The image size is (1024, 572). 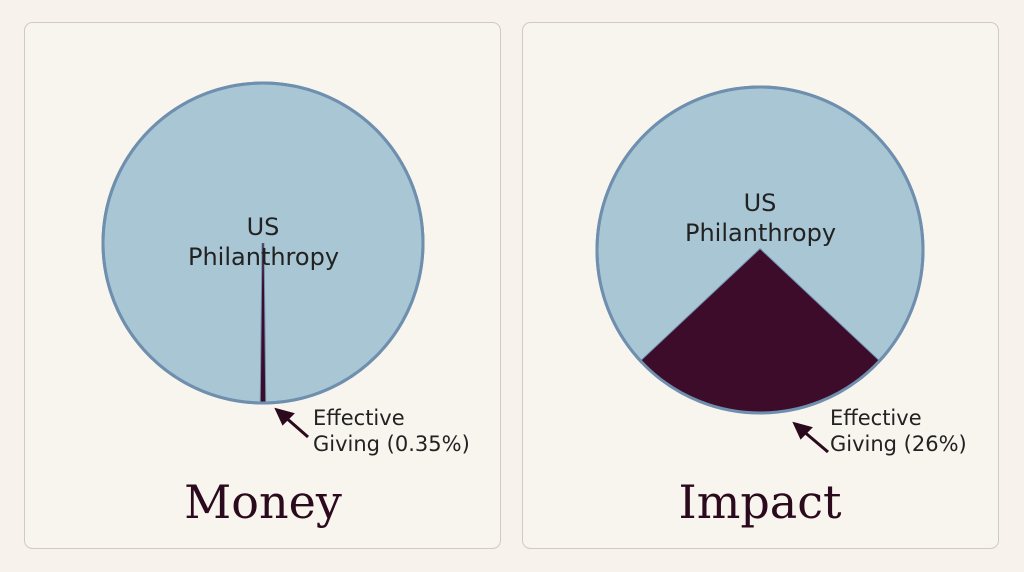 What do you see at coordinates (898, 431) in the screenshot?
I see `slice-label: Effective Giving (26%)` at bounding box center [898, 431].